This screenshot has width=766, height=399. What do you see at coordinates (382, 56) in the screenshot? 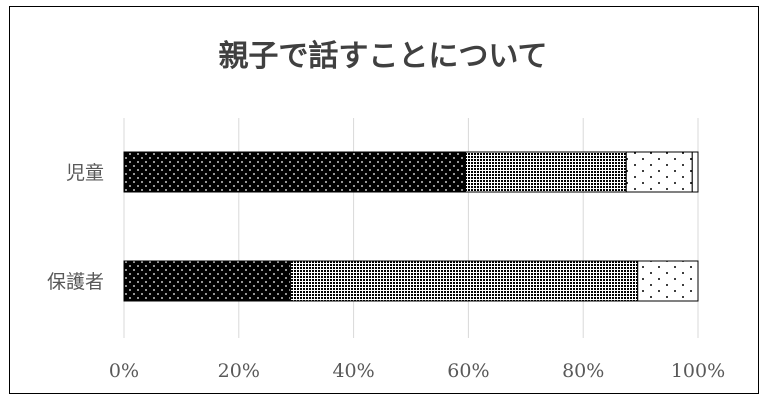
I see `chart-title: 親子で話すことについて` at bounding box center [382, 56].